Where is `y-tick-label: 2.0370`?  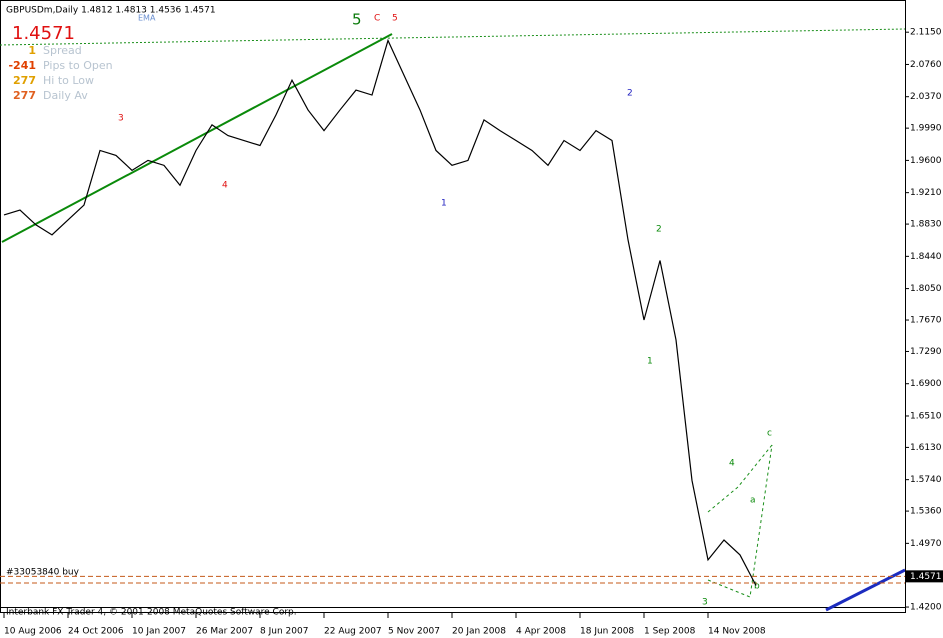 y-tick-label: 2.0370 is located at coordinates (926, 97).